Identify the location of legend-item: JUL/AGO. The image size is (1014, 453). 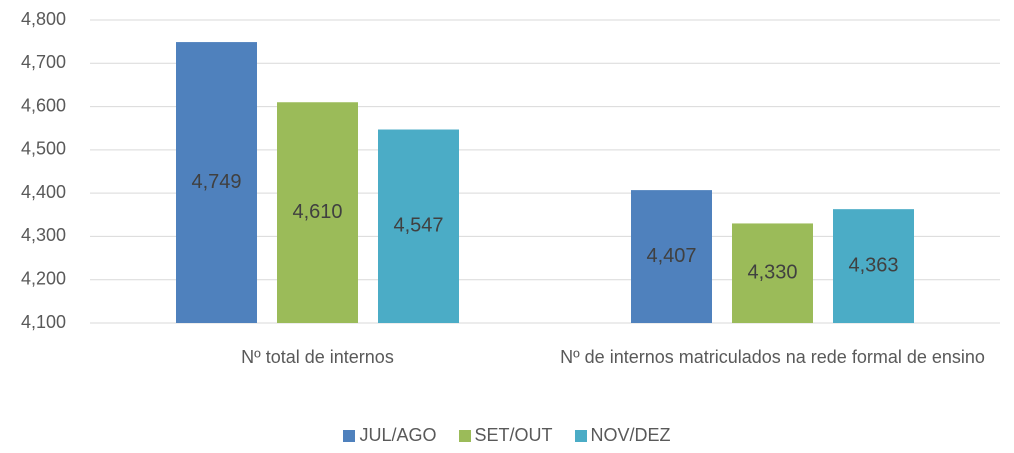
(390, 435).